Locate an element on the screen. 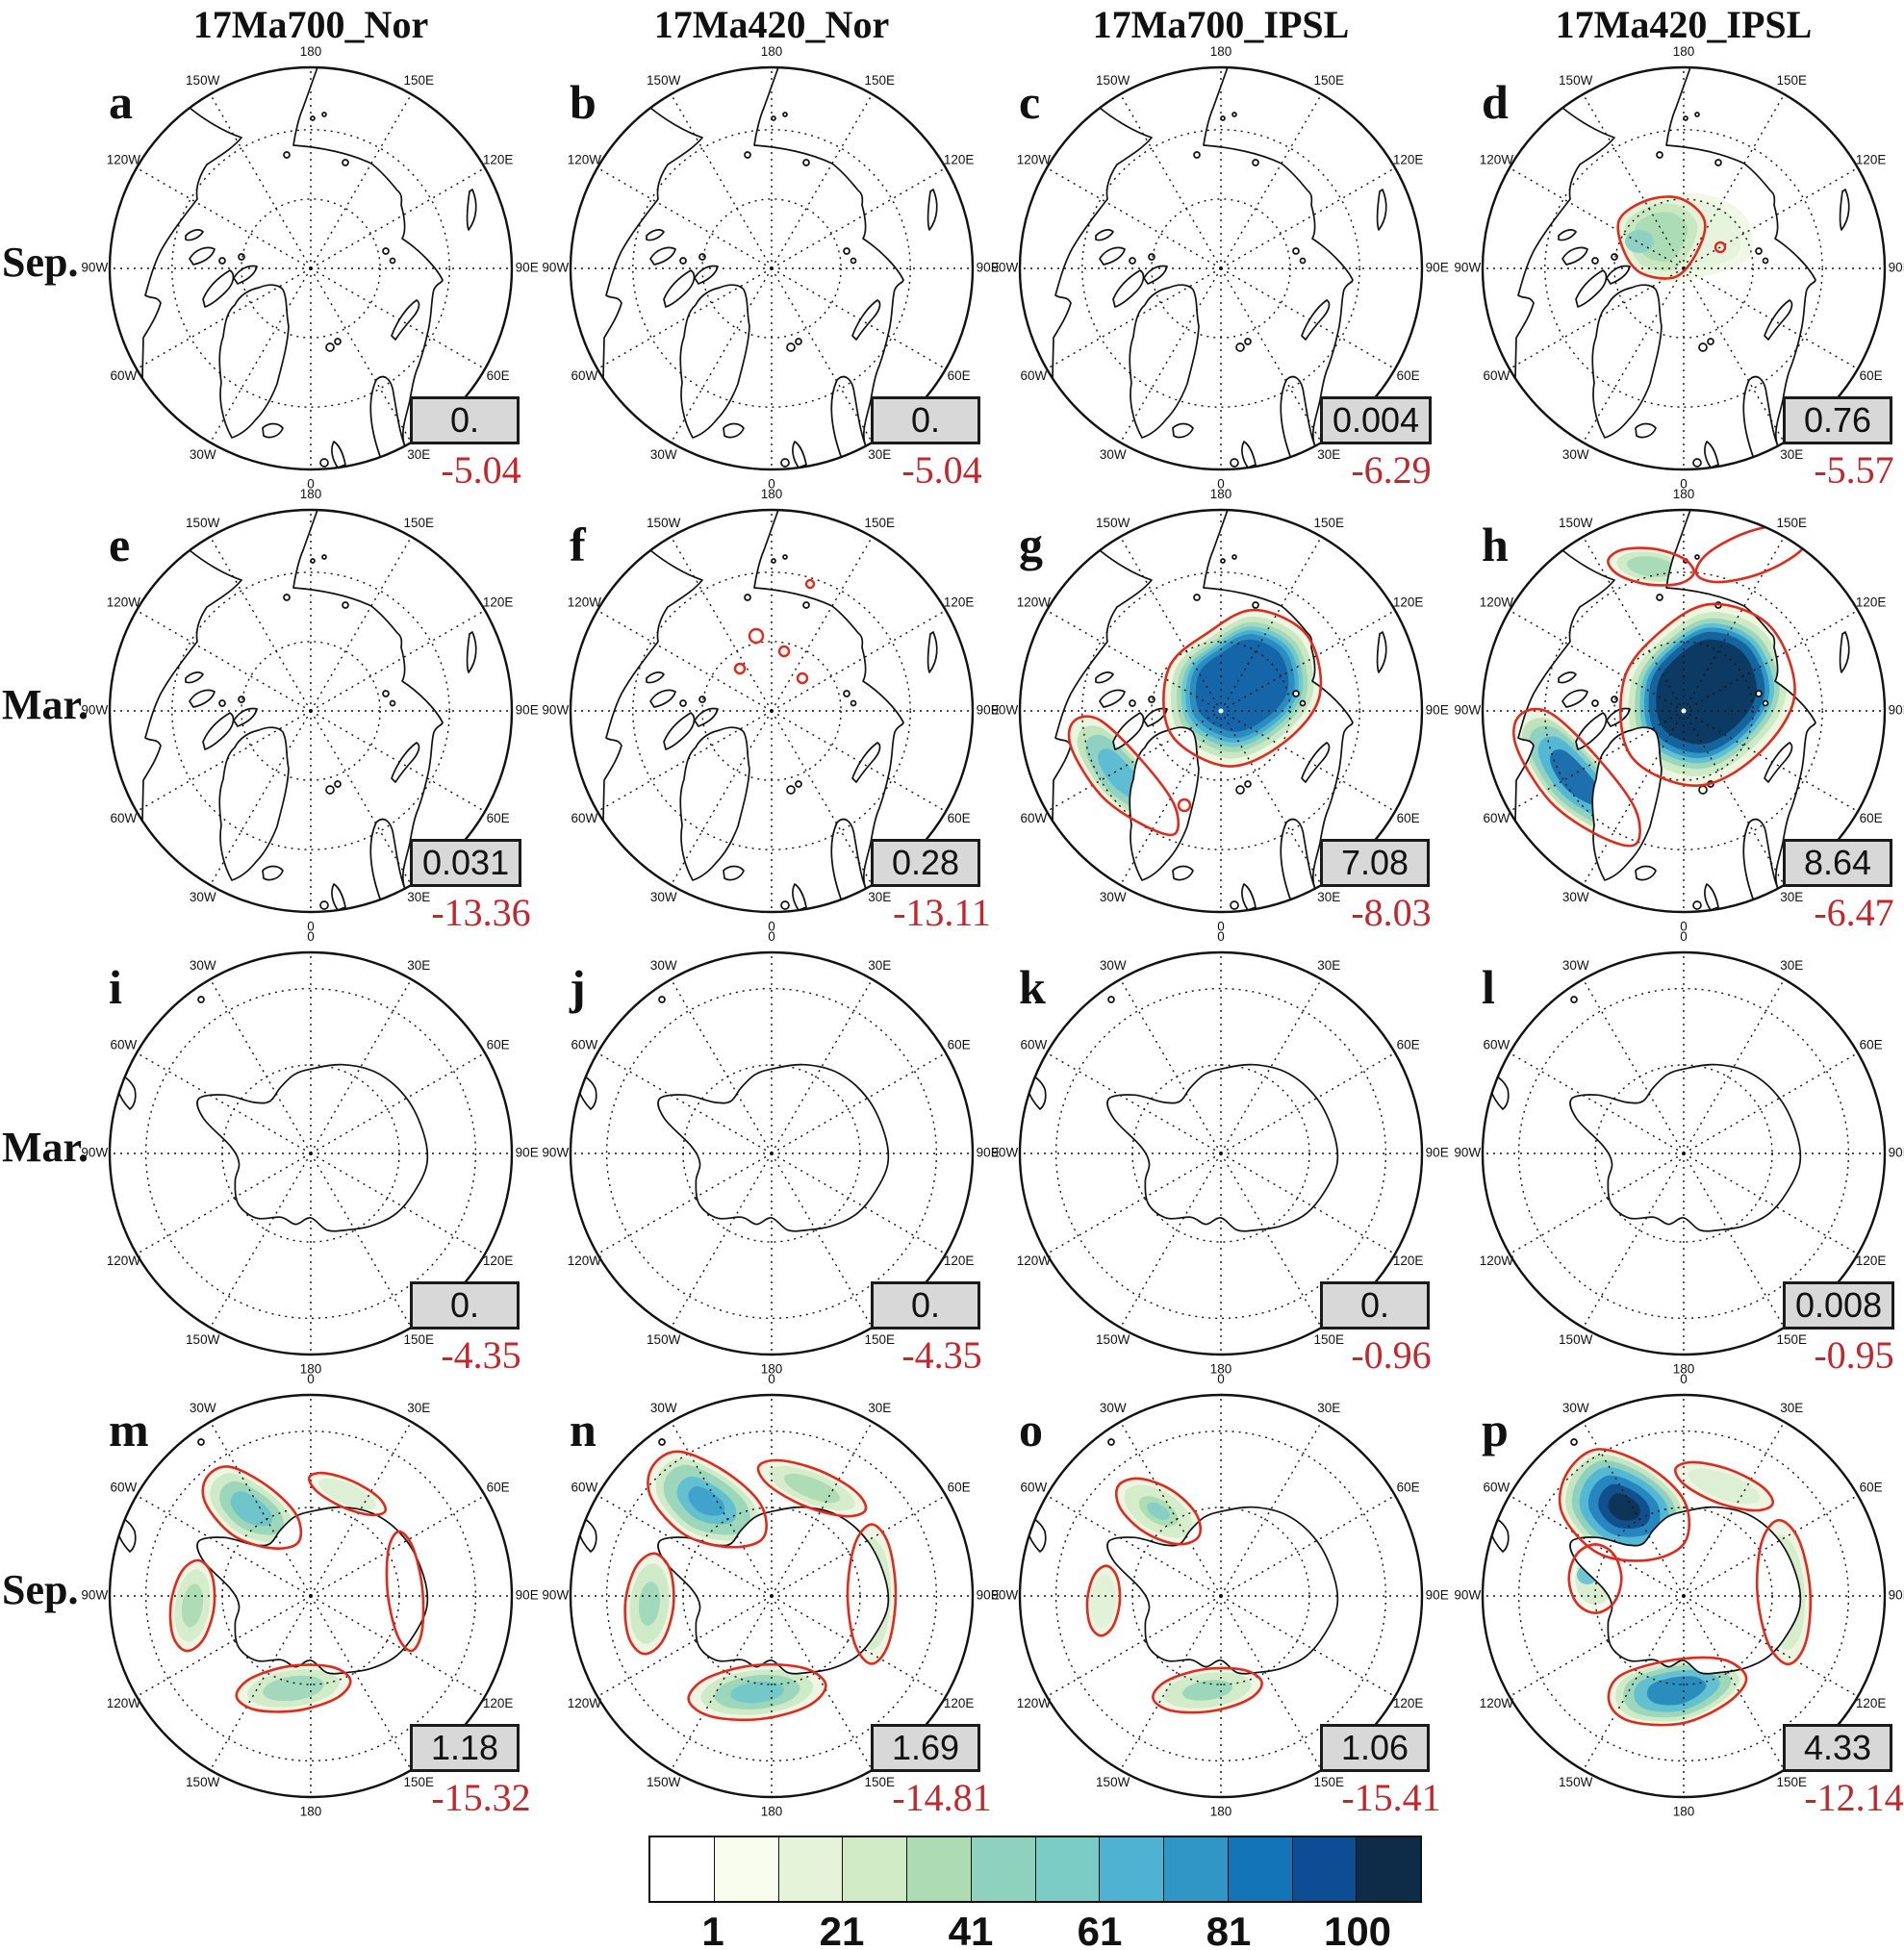 The image size is (1904, 1950). panel-h: 180 150E 120E 90E 60E 30E 0 30W 60W 90W 120W 150W h is located at coordinates (1679, 710).